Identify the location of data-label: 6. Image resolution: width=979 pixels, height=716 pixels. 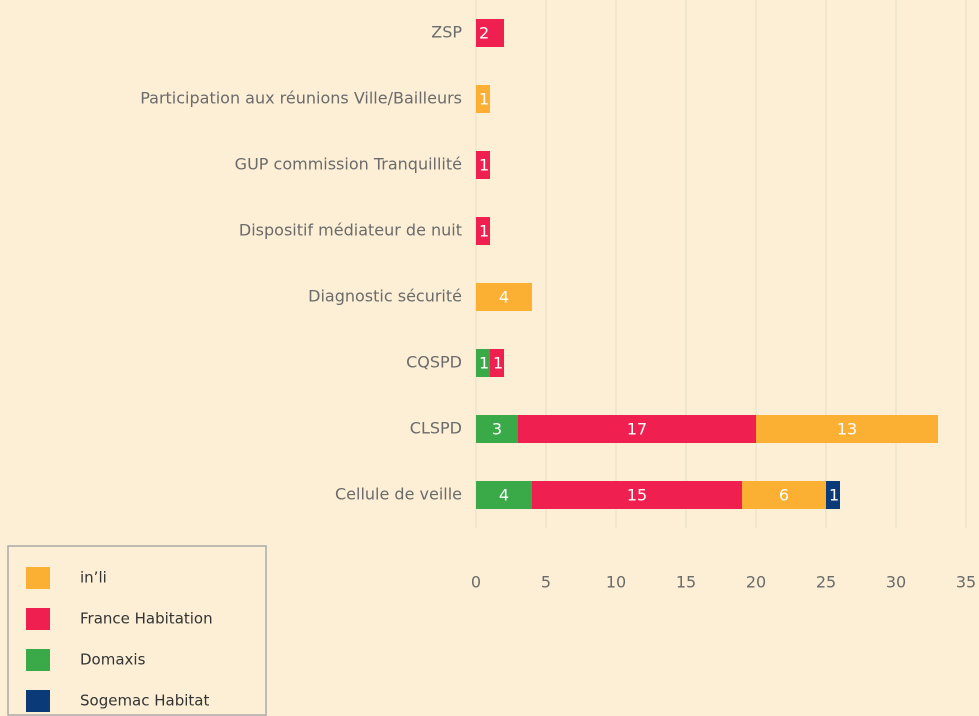
(784, 495).